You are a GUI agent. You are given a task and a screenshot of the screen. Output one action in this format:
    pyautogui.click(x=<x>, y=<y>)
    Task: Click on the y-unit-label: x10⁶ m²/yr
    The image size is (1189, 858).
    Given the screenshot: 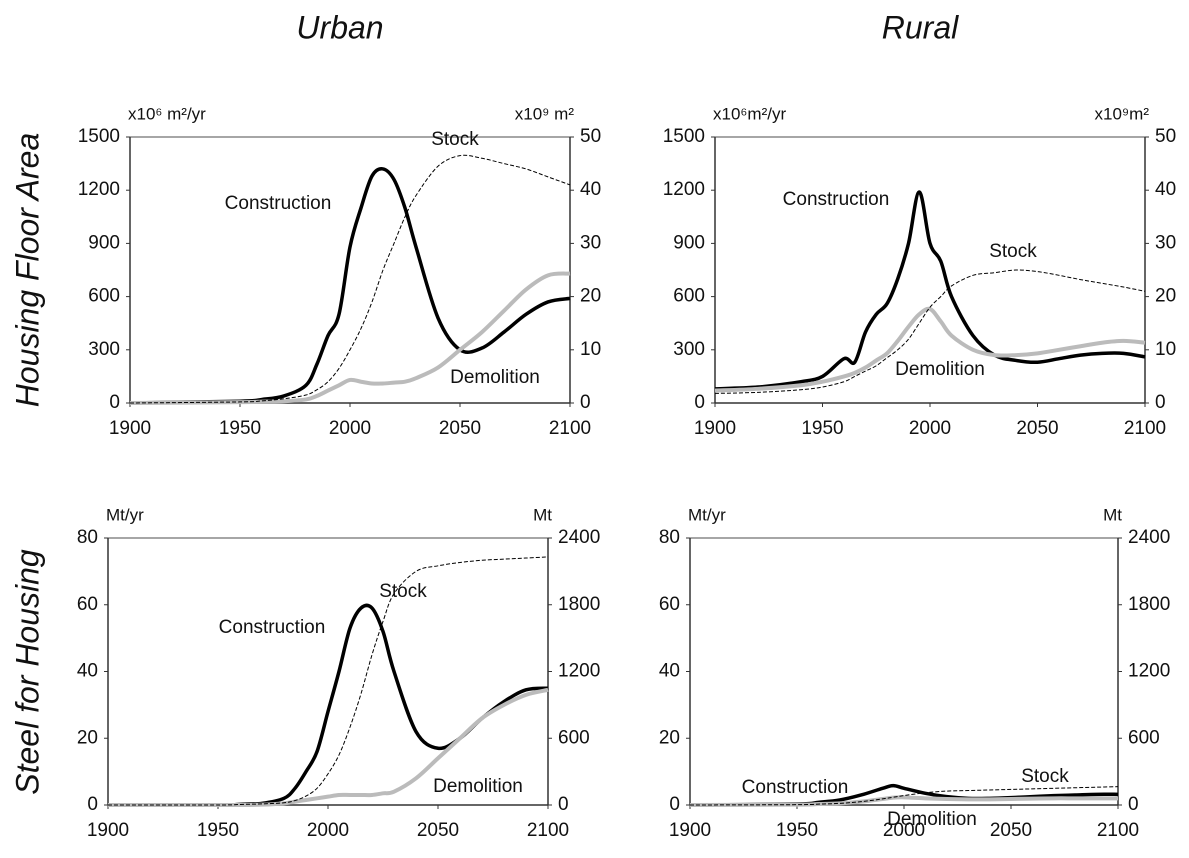 What is the action you would take?
    pyautogui.click(x=167, y=113)
    